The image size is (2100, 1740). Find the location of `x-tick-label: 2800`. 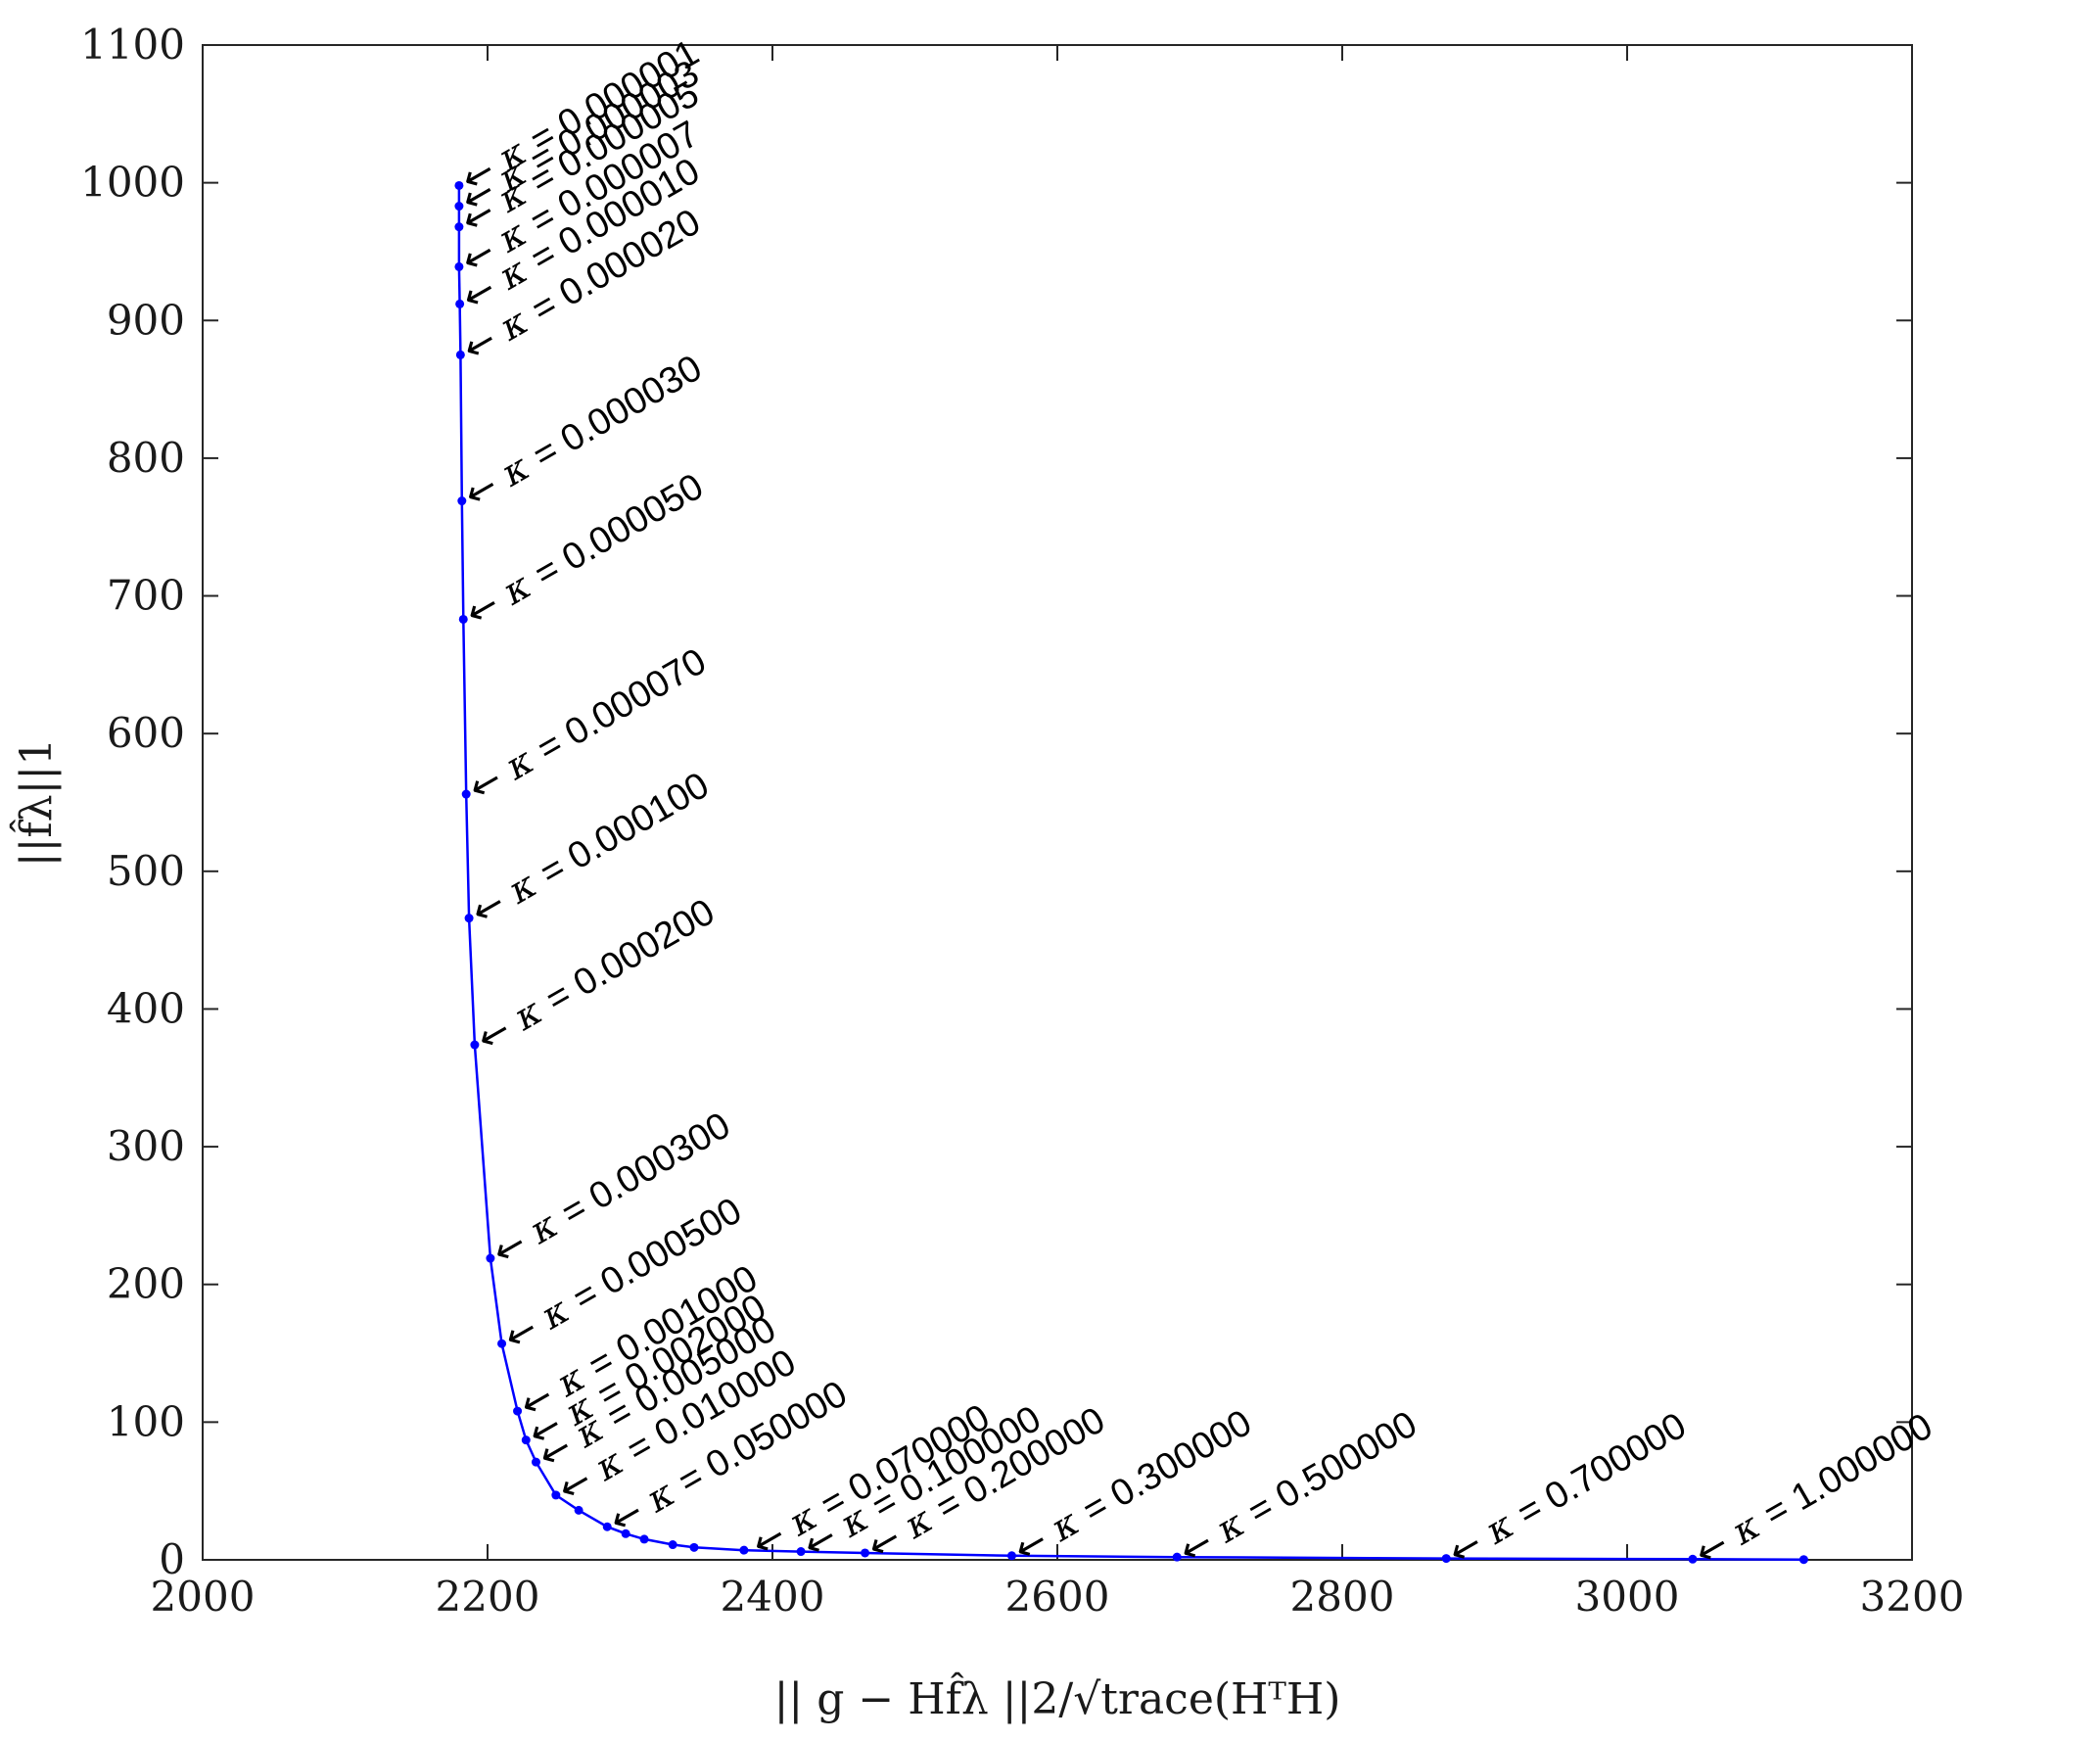

x-tick-label: 2800 is located at coordinates (1342, 1597).